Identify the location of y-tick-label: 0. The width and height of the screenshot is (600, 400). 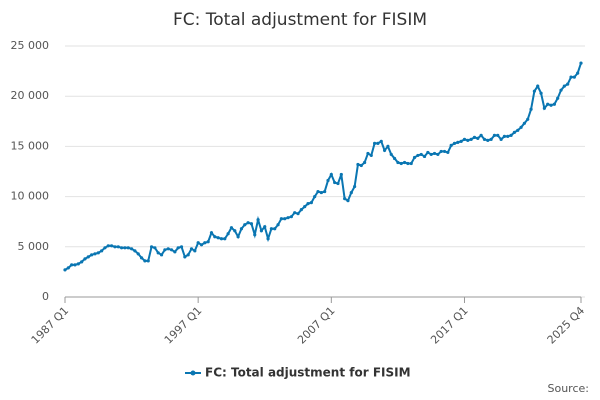
(45, 296).